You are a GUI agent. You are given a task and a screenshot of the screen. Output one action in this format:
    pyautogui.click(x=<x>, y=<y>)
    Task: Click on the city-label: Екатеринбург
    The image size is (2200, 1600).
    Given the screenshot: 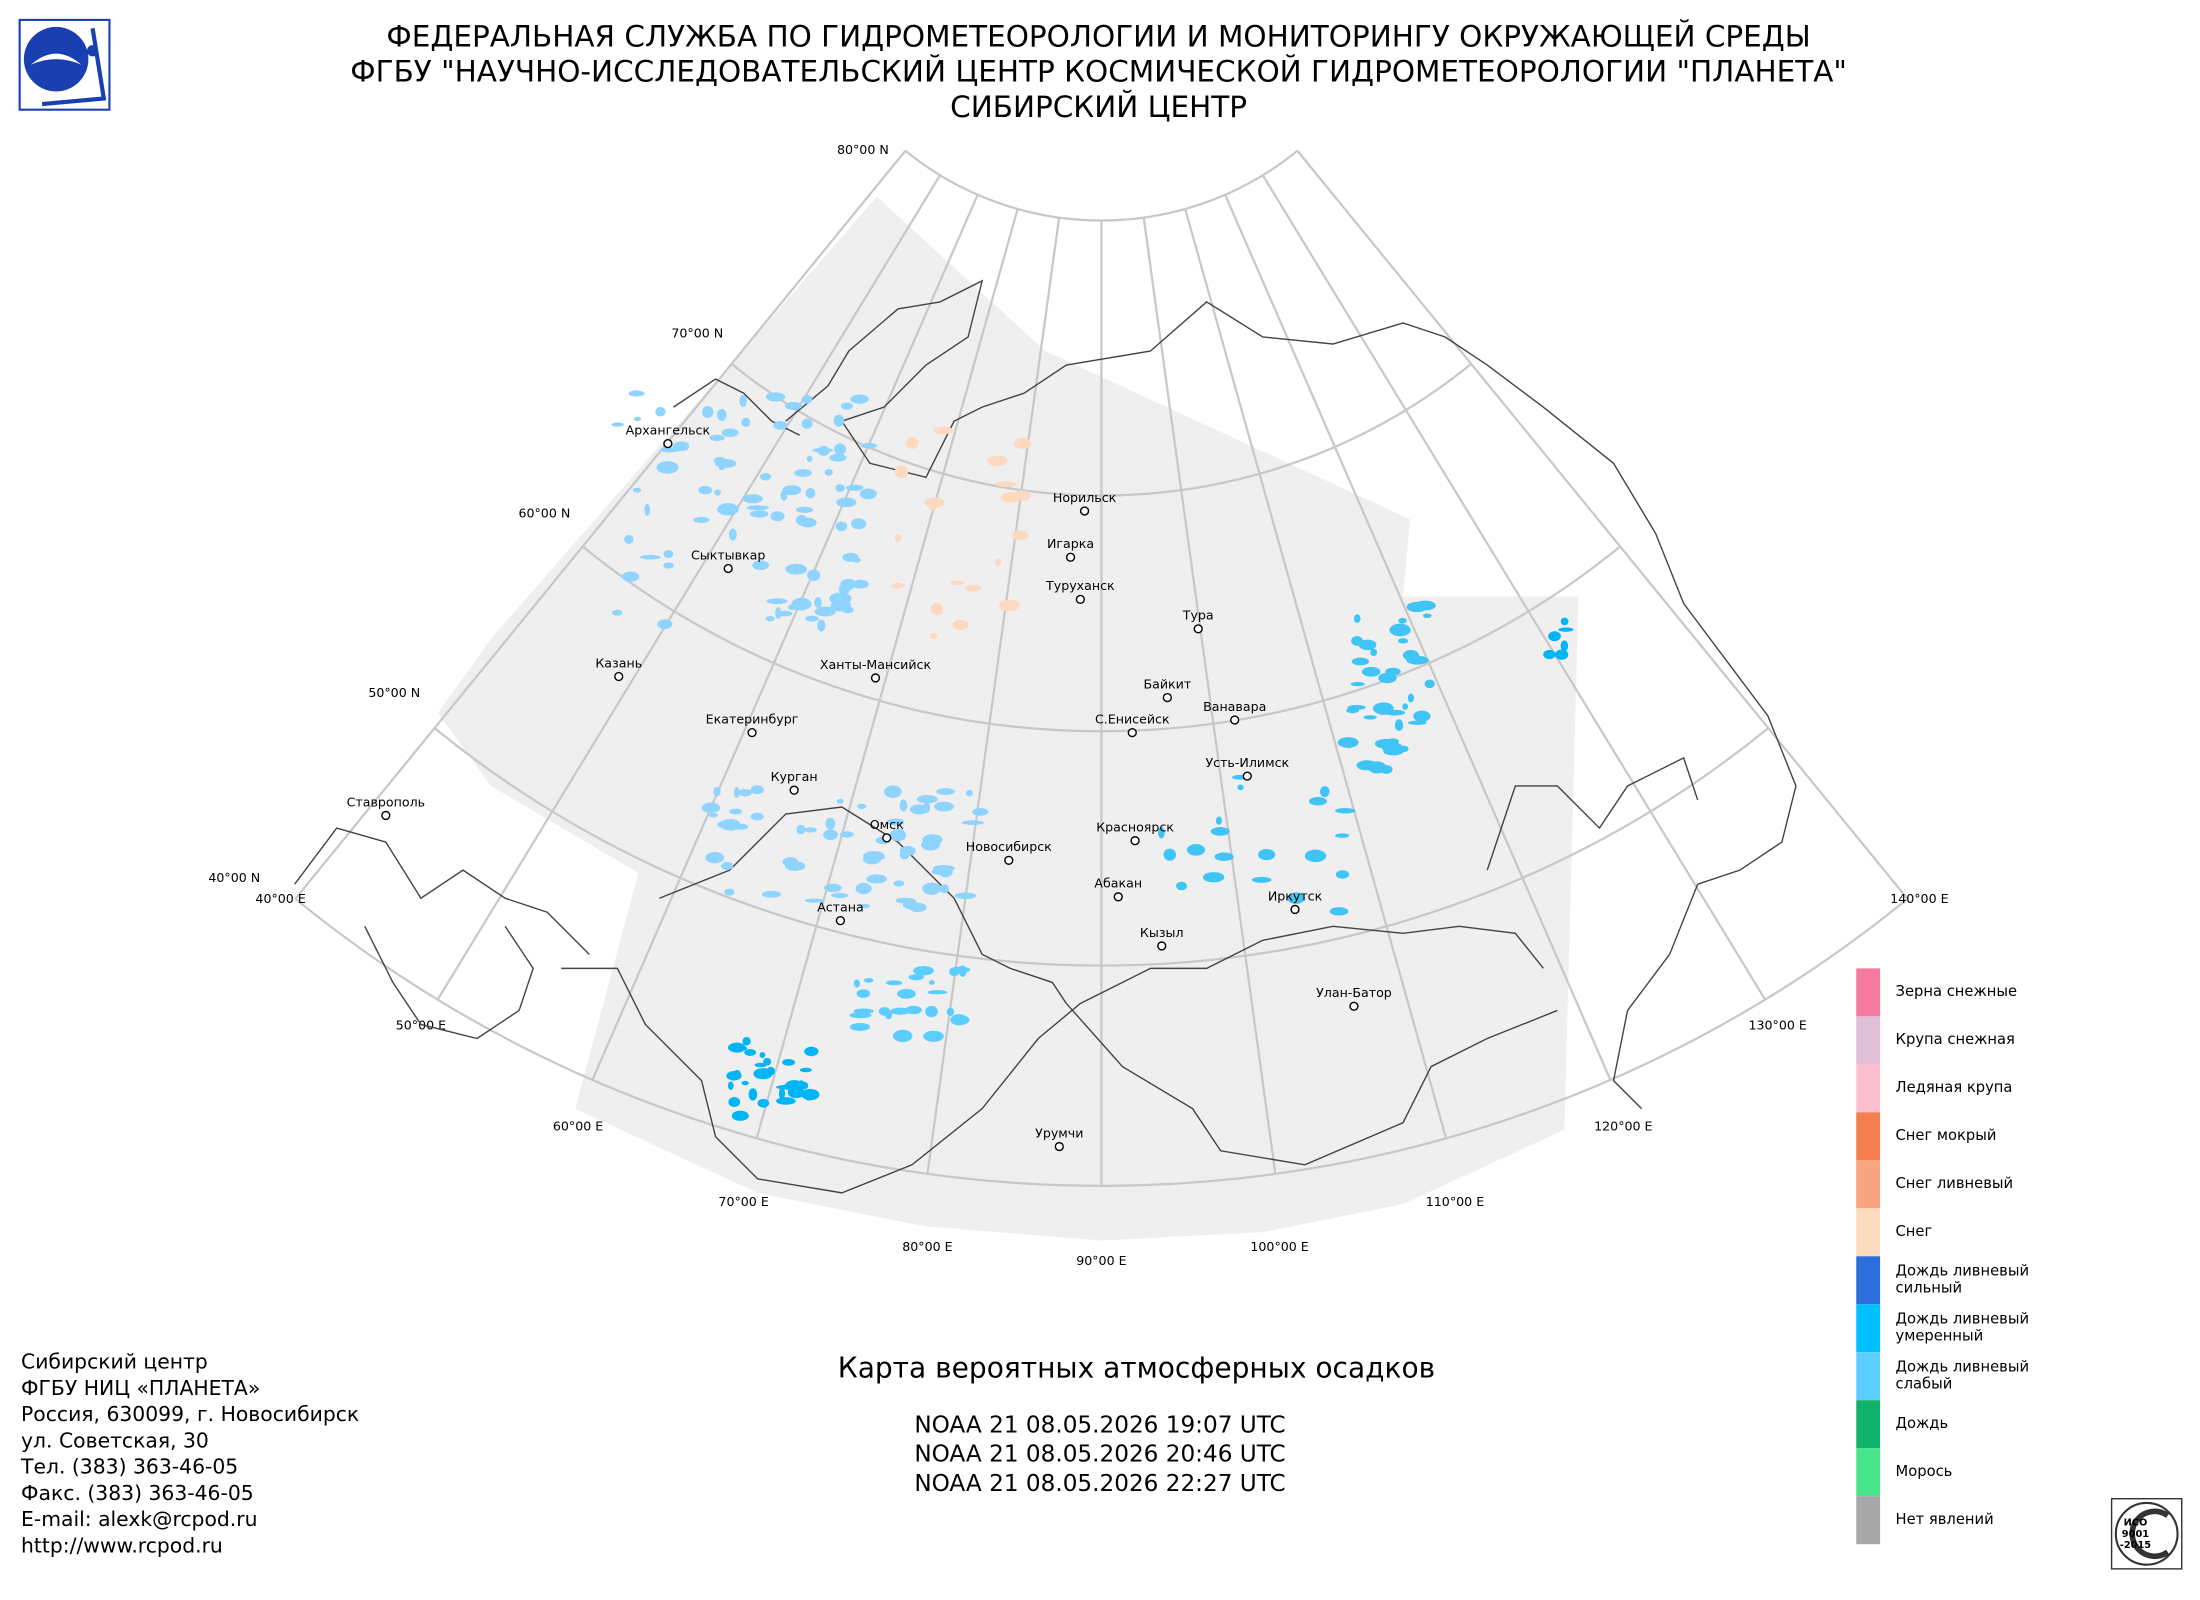 What is the action you would take?
    pyautogui.click(x=752, y=719)
    